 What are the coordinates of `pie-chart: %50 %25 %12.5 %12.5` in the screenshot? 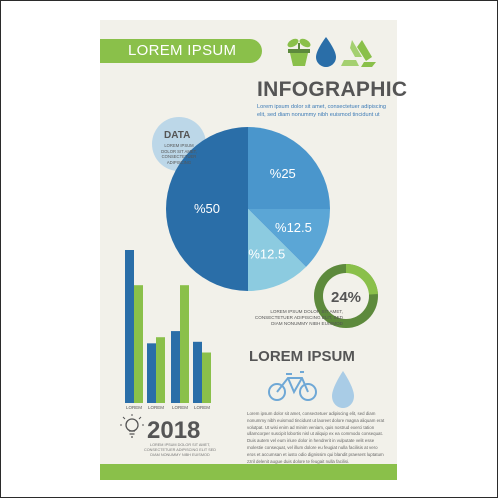 It's located at (248, 209).